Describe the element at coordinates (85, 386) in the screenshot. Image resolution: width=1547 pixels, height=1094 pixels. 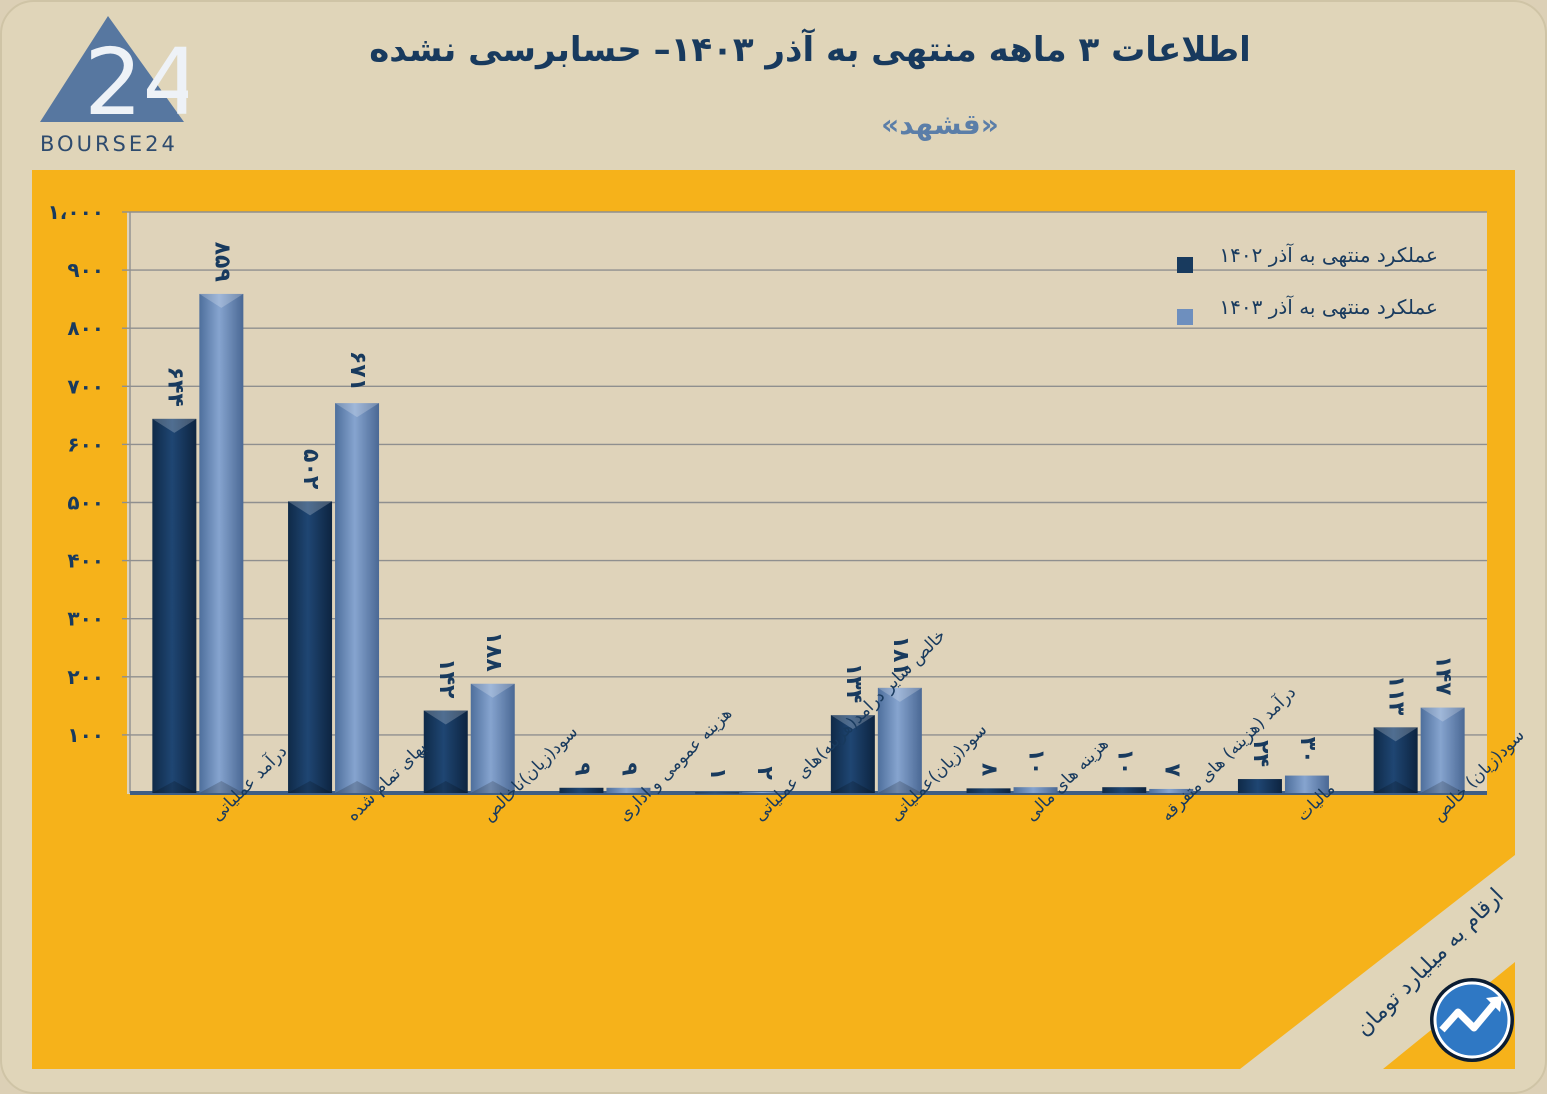
I see `y-tick-label: ۷۰۰` at that location.